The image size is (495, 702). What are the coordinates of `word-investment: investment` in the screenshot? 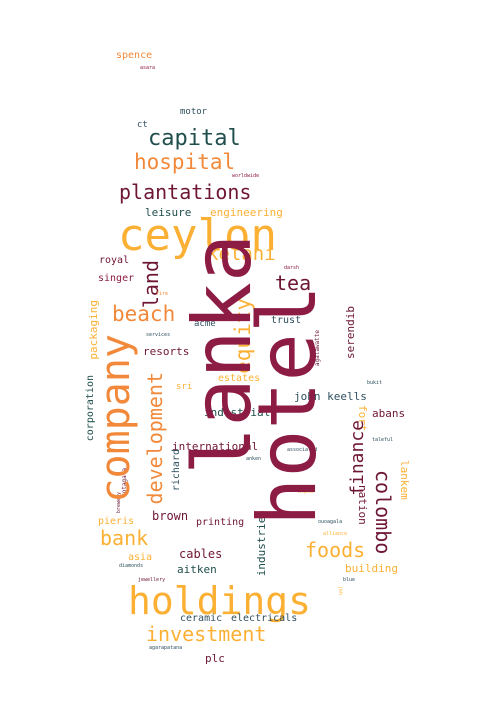 It's located at (206, 634).